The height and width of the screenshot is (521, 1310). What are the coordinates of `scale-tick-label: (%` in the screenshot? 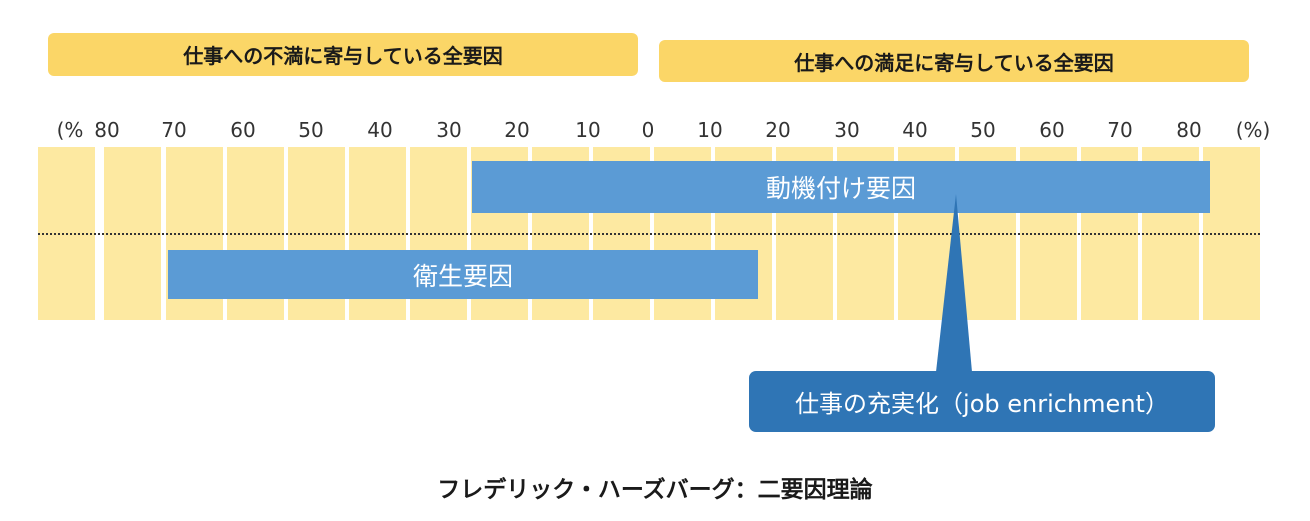 It's located at (70, 130).